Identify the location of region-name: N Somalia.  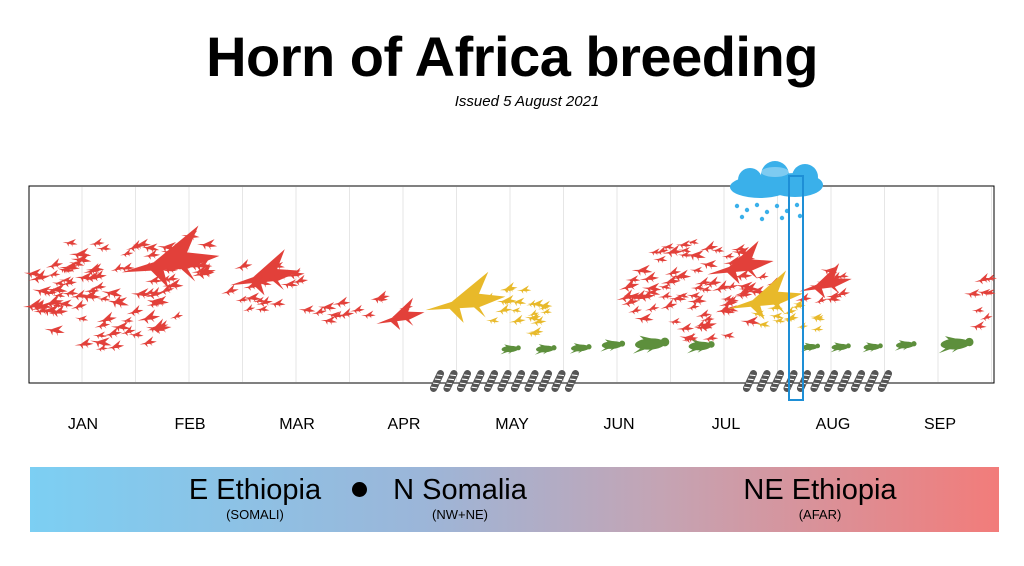
(460, 490).